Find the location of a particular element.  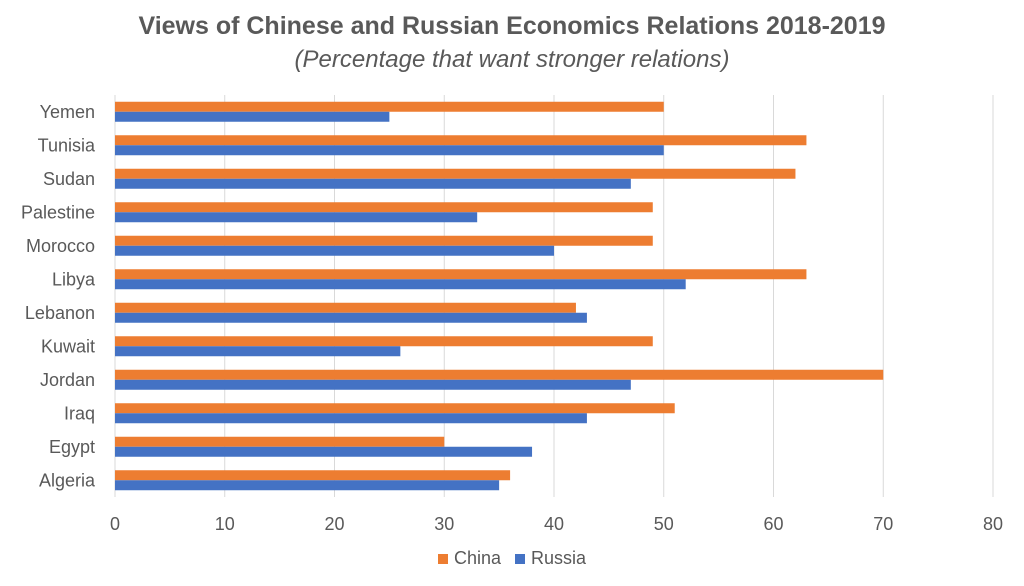

category-label: Jordan is located at coordinates (67, 380).